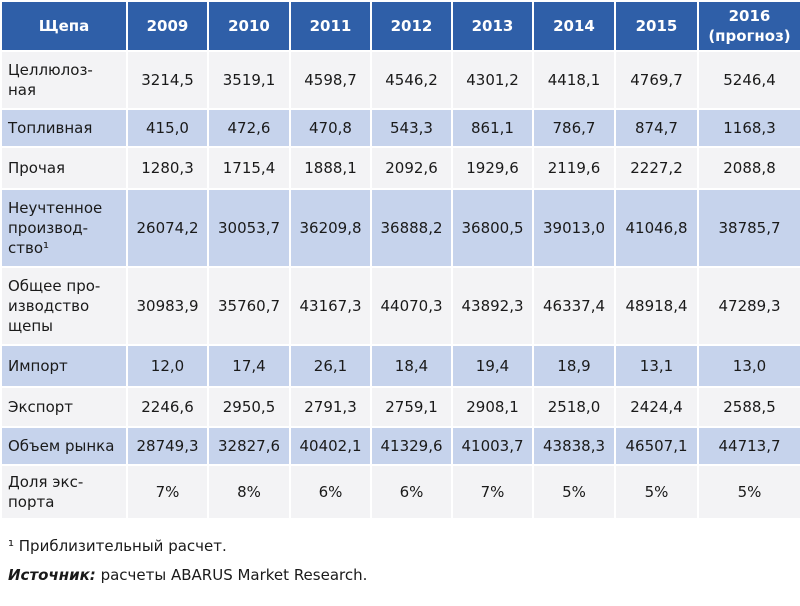 The image size is (800, 606). Describe the element at coordinates (330, 228) in the screenshot. I see `value-cell: 36209,8` at that location.